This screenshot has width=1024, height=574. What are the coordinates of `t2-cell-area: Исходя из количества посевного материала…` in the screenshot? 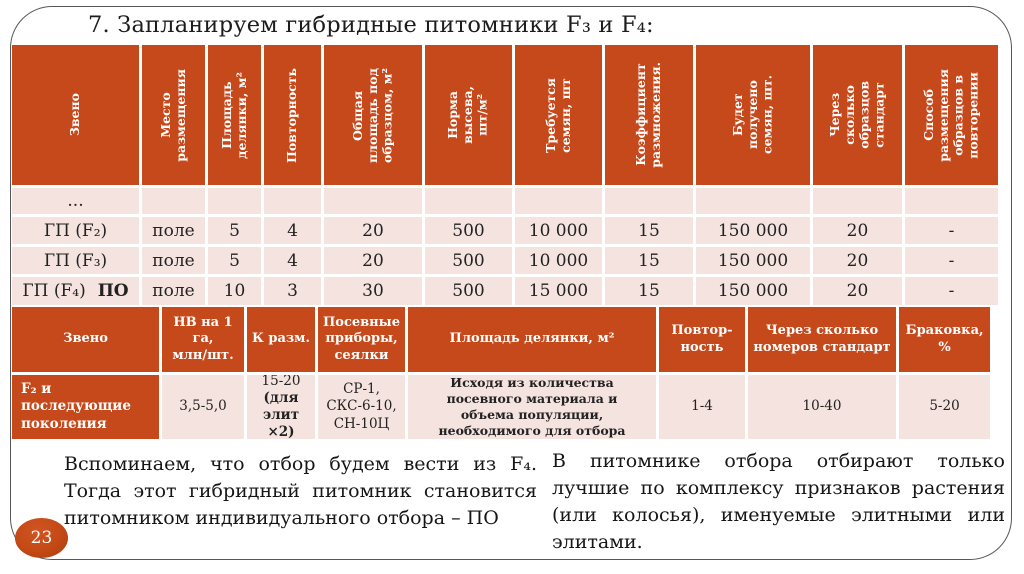 It's located at (532, 407).